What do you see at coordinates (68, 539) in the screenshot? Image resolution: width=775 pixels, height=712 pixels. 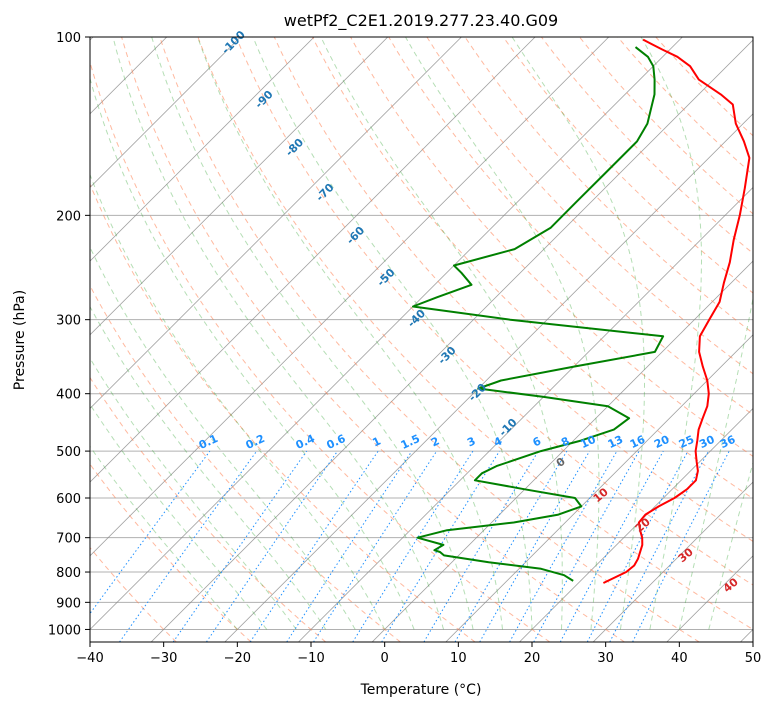 I see `y-tick-label: 700` at bounding box center [68, 539].